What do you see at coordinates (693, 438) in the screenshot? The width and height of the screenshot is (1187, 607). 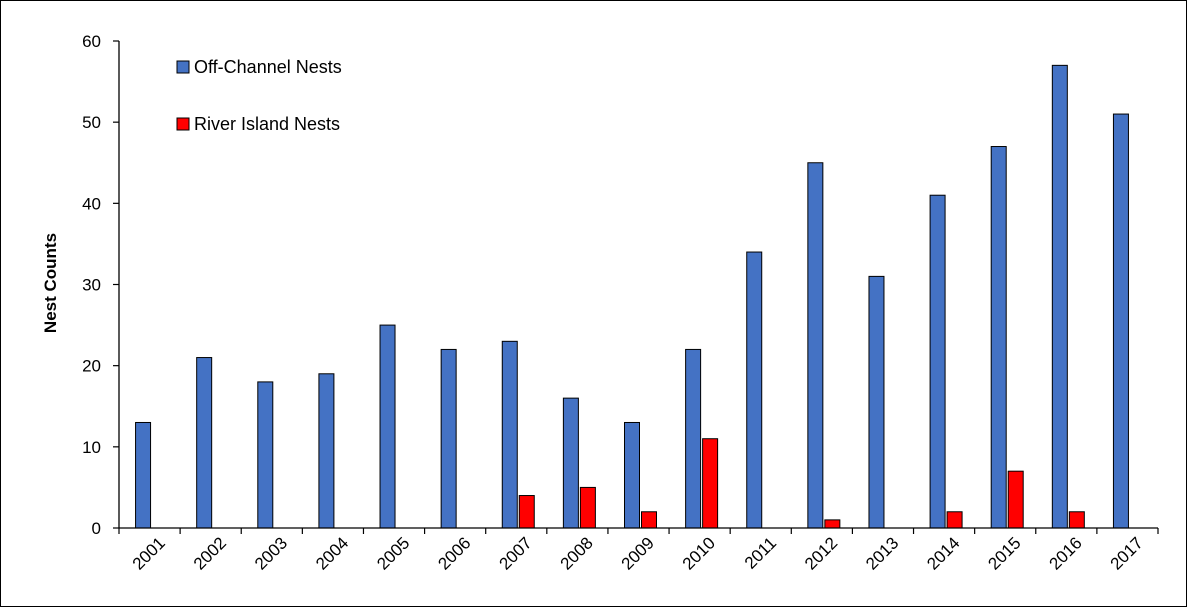 I see `bar-off-channel-nests-2010` at bounding box center [693, 438].